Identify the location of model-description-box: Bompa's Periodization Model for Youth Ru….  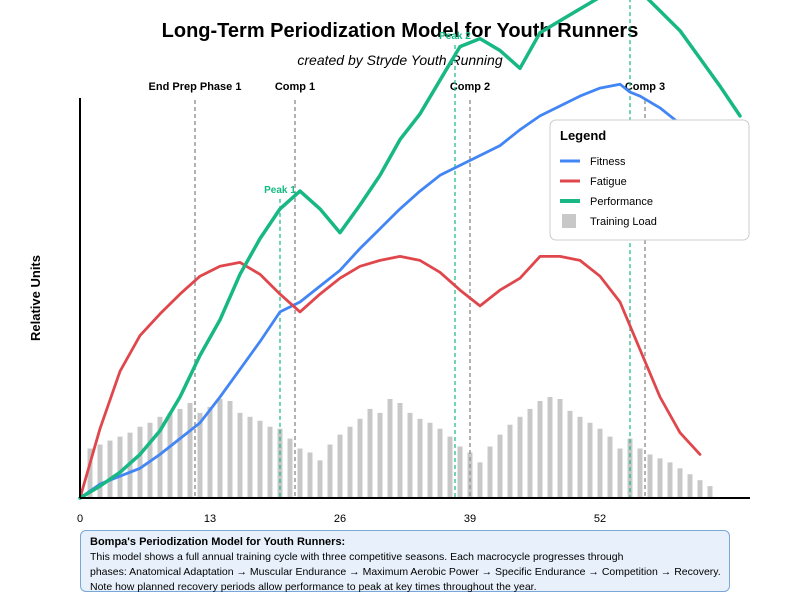
(405, 561).